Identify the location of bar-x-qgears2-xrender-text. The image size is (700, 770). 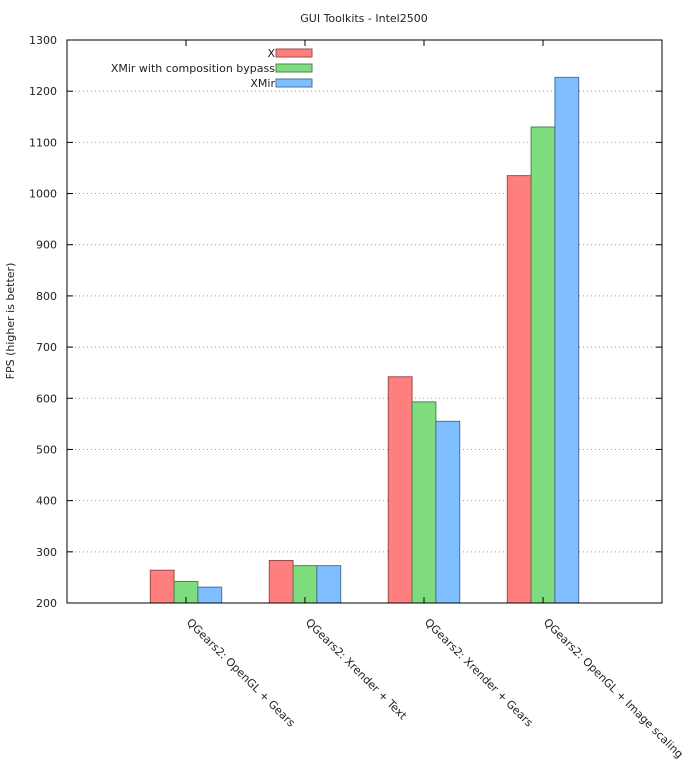
(281, 582).